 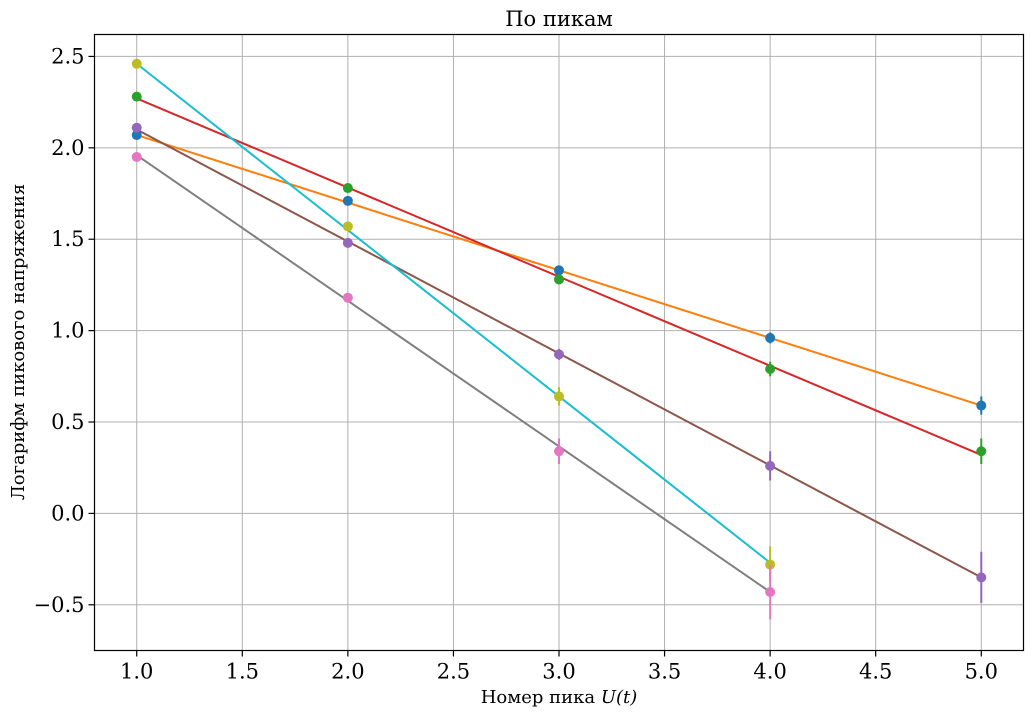 What do you see at coordinates (136, 672) in the screenshot?
I see `x-tick-label: 1.0` at bounding box center [136, 672].